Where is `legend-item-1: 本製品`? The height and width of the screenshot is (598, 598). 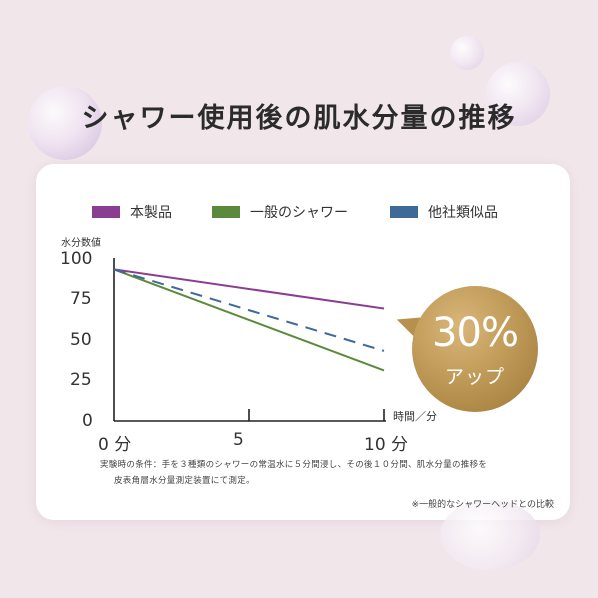 legend-item-1: 本製品 is located at coordinates (132, 212).